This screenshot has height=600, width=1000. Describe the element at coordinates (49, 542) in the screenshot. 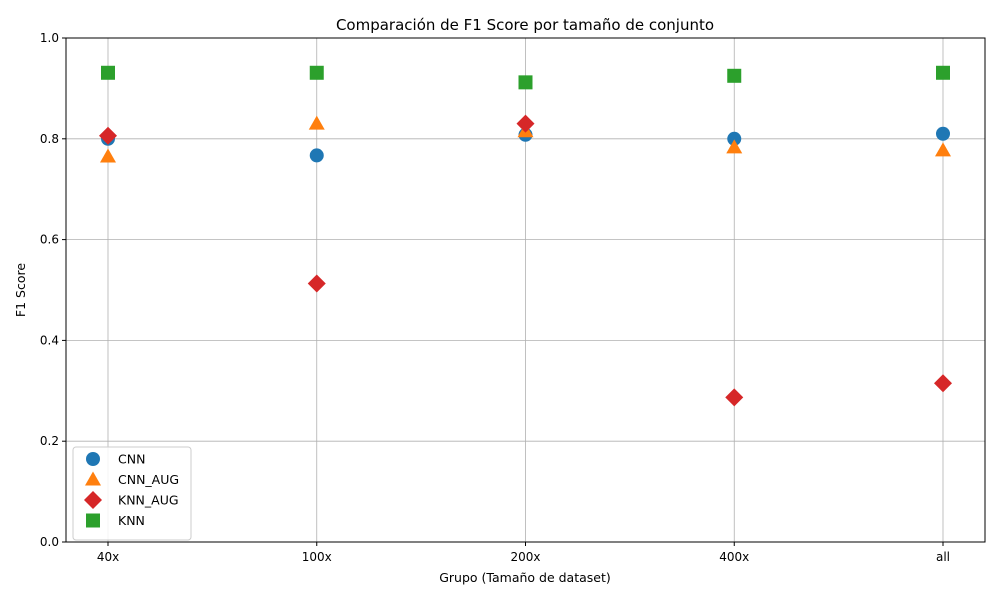

I see `y-tick-label: 0.0` at that location.